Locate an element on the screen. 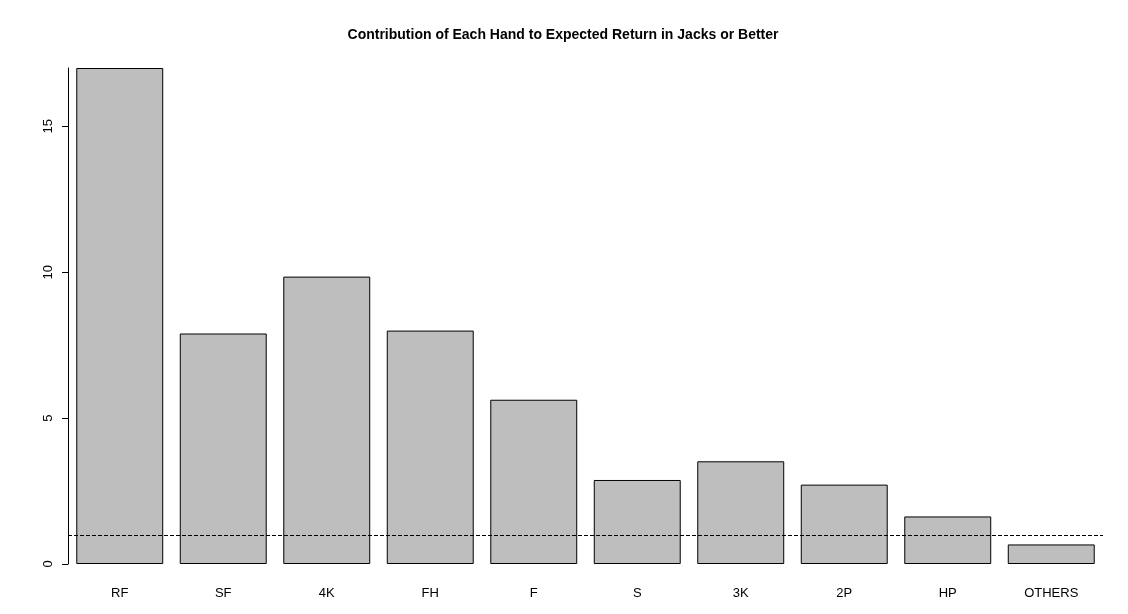  x-tick-label: 3K is located at coordinates (741, 592).